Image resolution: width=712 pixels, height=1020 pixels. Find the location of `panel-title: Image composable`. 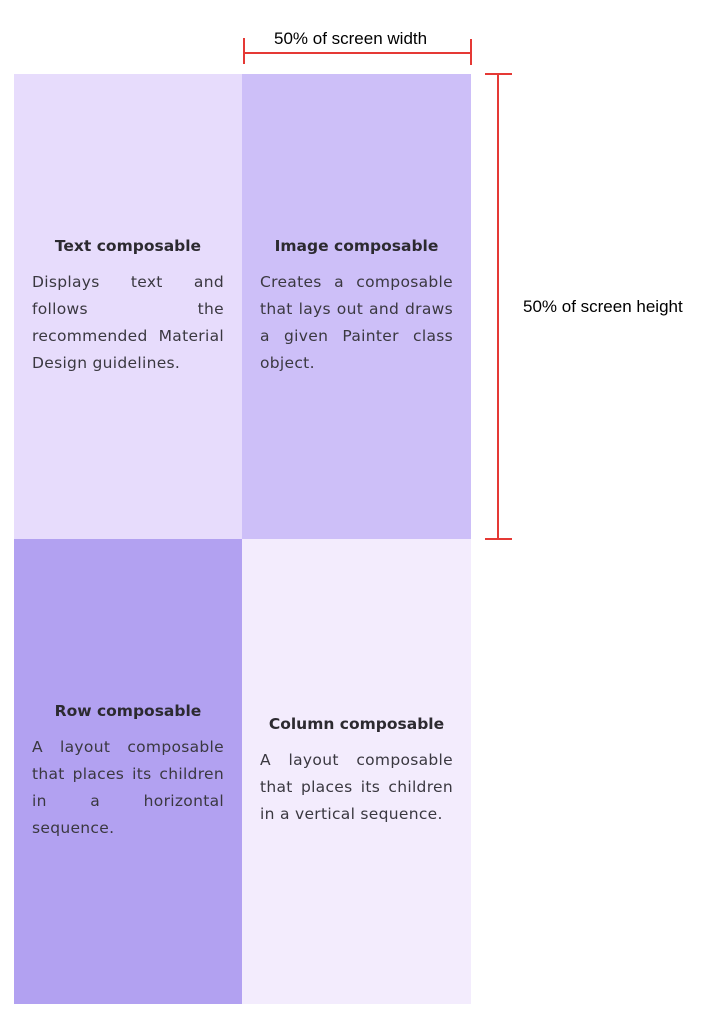

panel-title: Image composable is located at coordinates (356, 245).